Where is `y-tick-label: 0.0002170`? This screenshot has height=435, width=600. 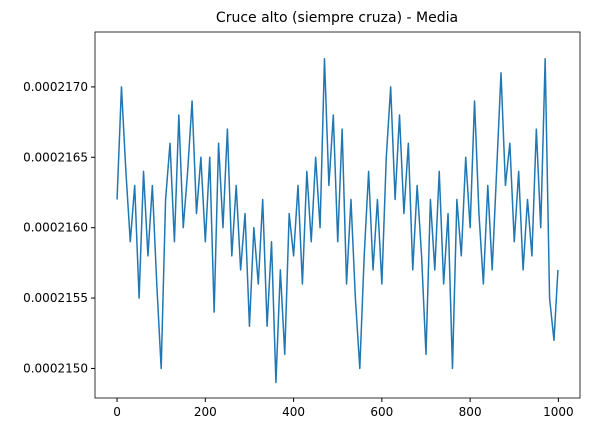 y-tick-label: 0.0002170 is located at coordinates (55, 87).